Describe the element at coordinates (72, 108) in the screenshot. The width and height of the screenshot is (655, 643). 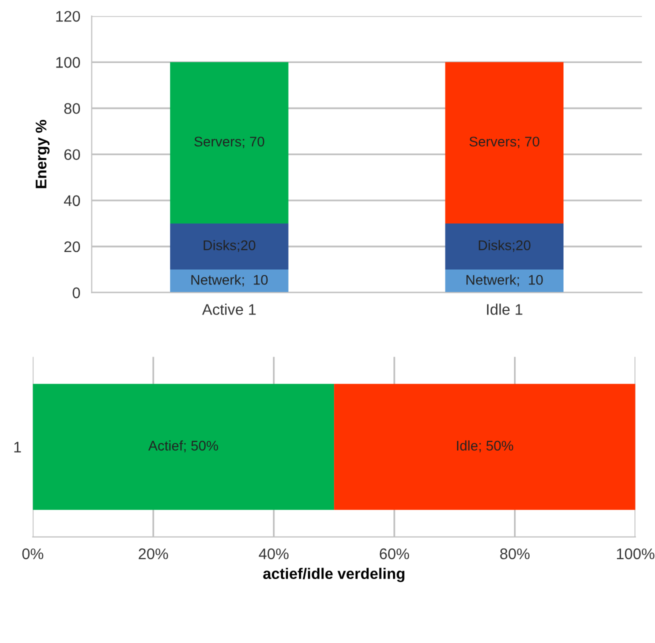
I see `y-tick-label: 80` at that location.